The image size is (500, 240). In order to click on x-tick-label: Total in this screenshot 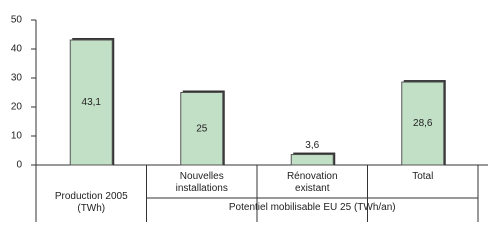, I will do `click(423, 176)`.